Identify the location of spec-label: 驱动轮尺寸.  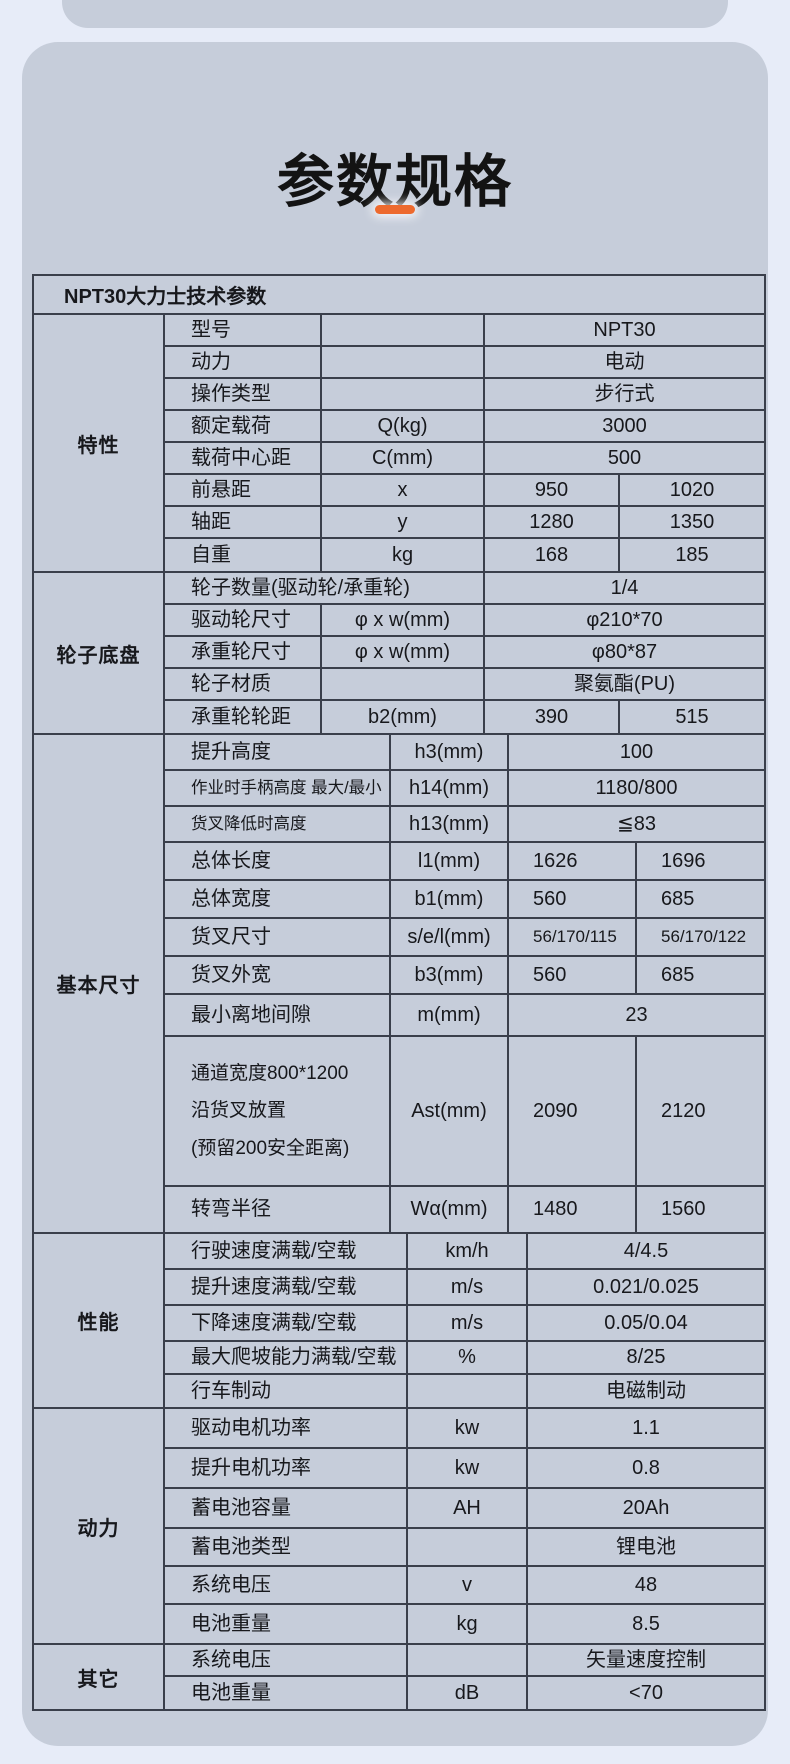
(243, 620).